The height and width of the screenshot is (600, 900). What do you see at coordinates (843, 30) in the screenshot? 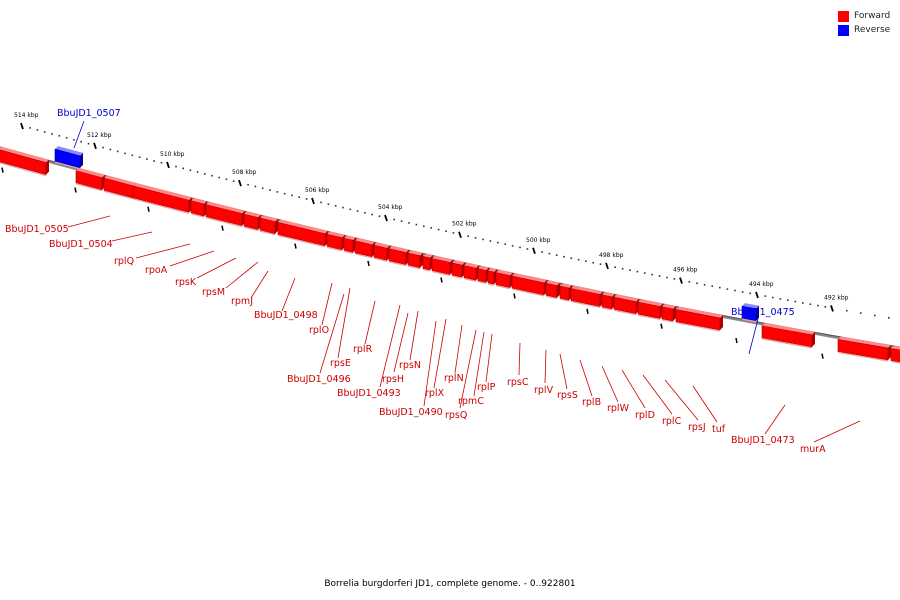
I see `reverse-swatch` at bounding box center [843, 30].